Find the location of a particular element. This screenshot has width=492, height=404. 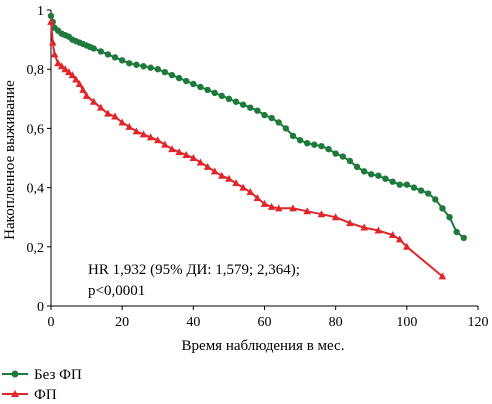

y-tick-label: 0 is located at coordinates (40, 307).